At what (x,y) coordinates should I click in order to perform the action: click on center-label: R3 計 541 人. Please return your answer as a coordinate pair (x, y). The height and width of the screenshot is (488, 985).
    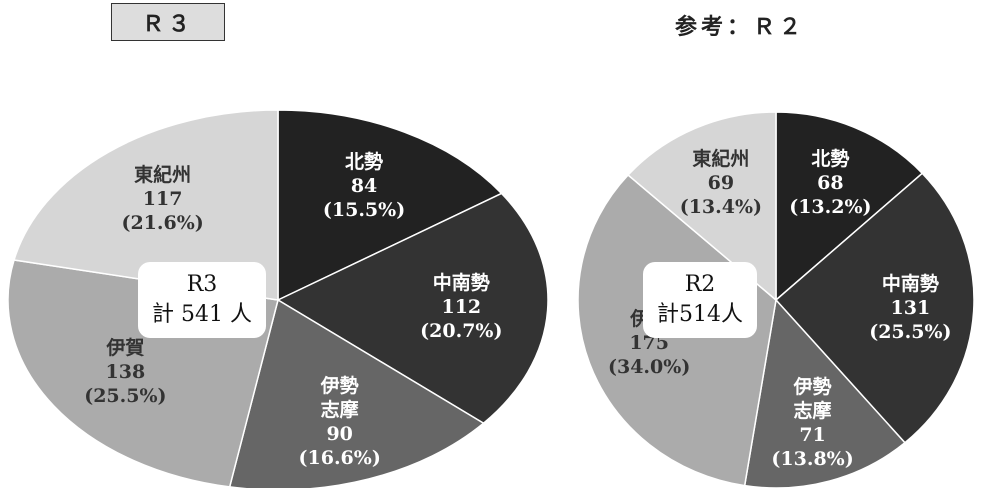
    Looking at the image, I should click on (202, 300).